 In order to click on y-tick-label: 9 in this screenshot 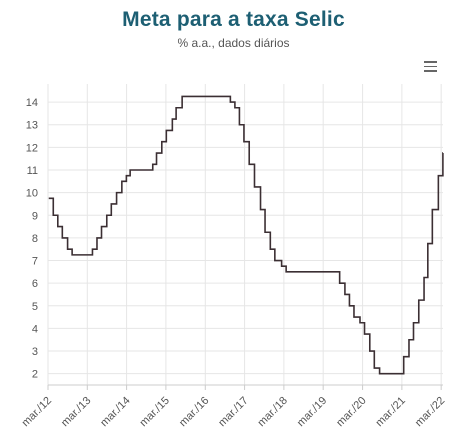, I will do `click(35, 216)`.